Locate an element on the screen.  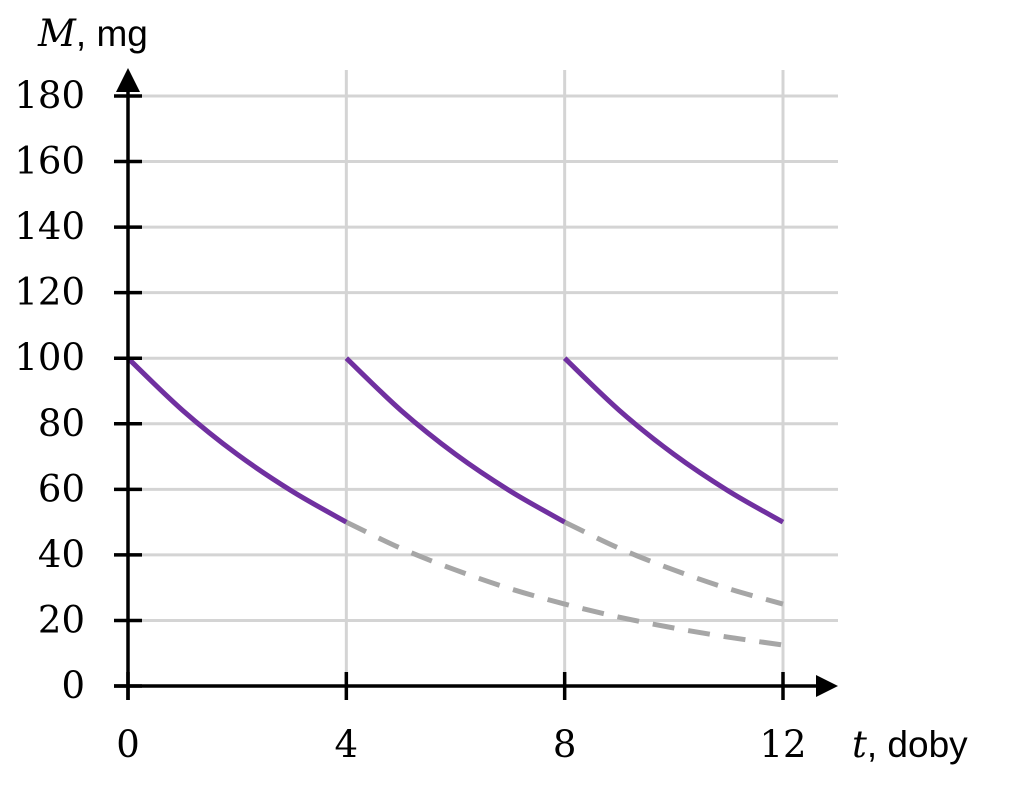
x-tick-label-12: 12 is located at coordinates (782, 744).